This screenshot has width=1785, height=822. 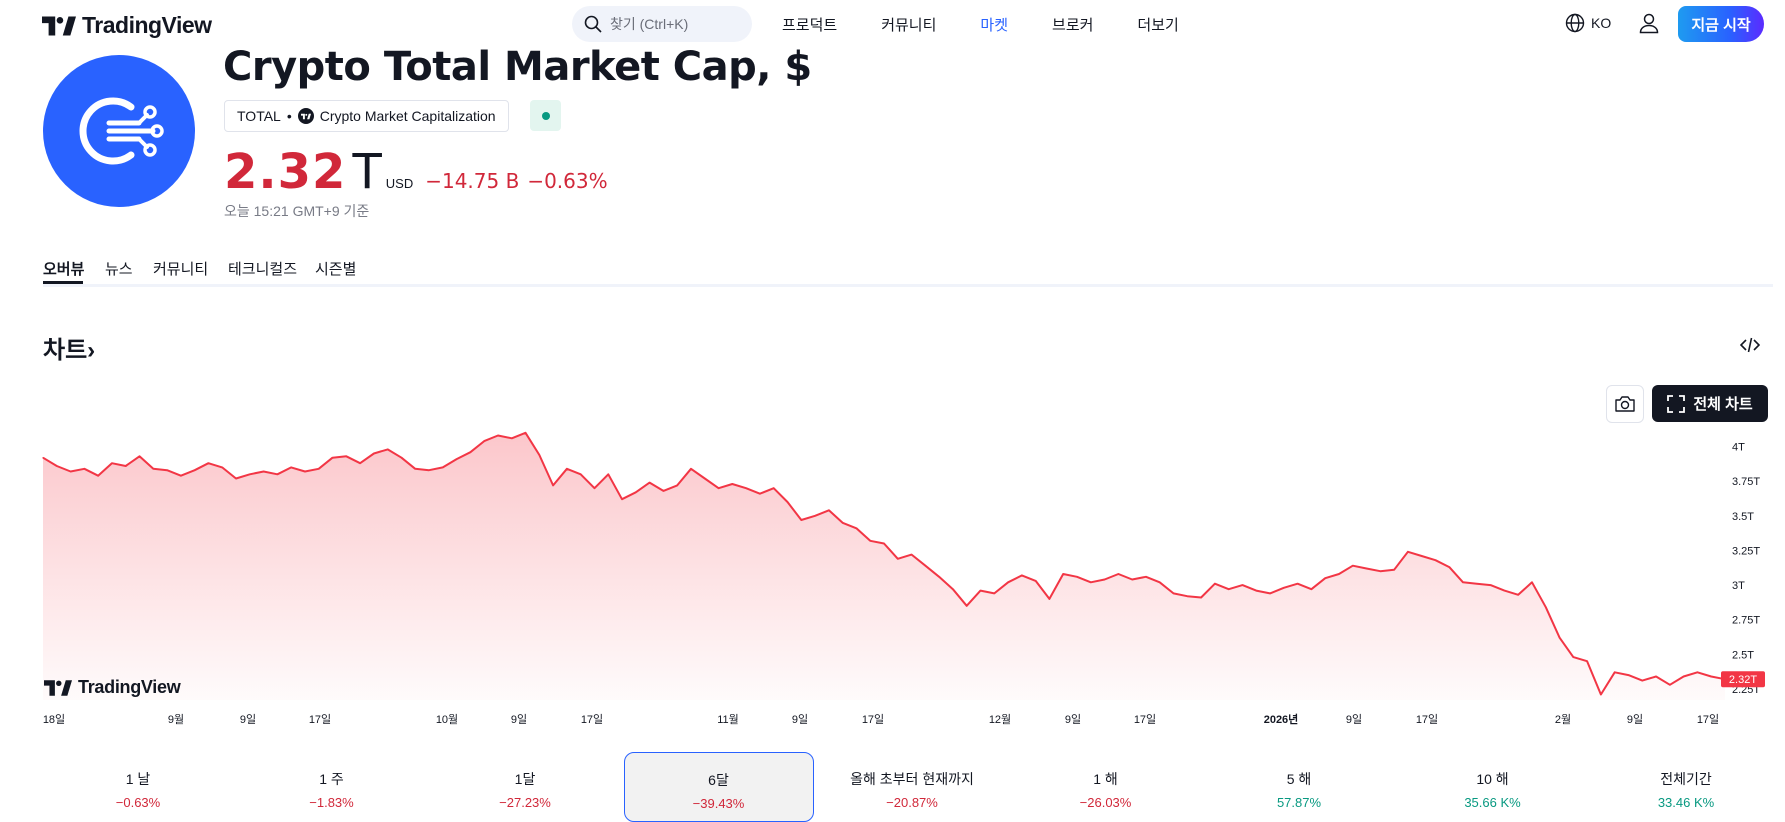 What do you see at coordinates (1625, 404) in the screenshot?
I see `snapshot-button` at bounding box center [1625, 404].